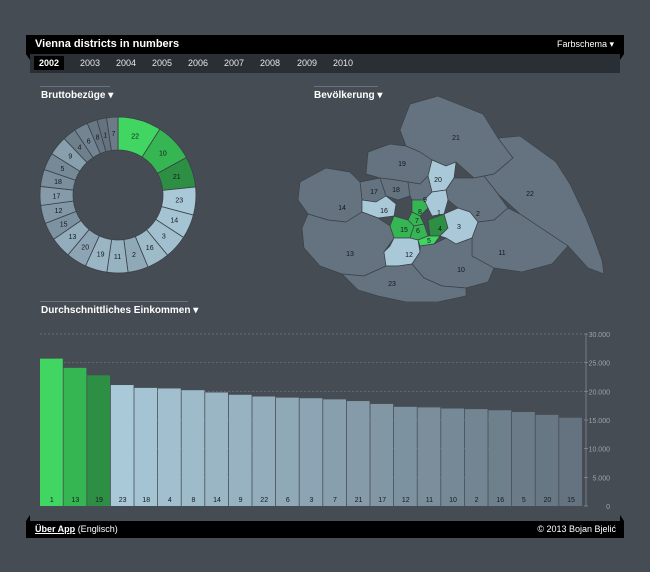  I want to click on map-metric-dropdown: Bevölkerung ▾, so click(348, 95).